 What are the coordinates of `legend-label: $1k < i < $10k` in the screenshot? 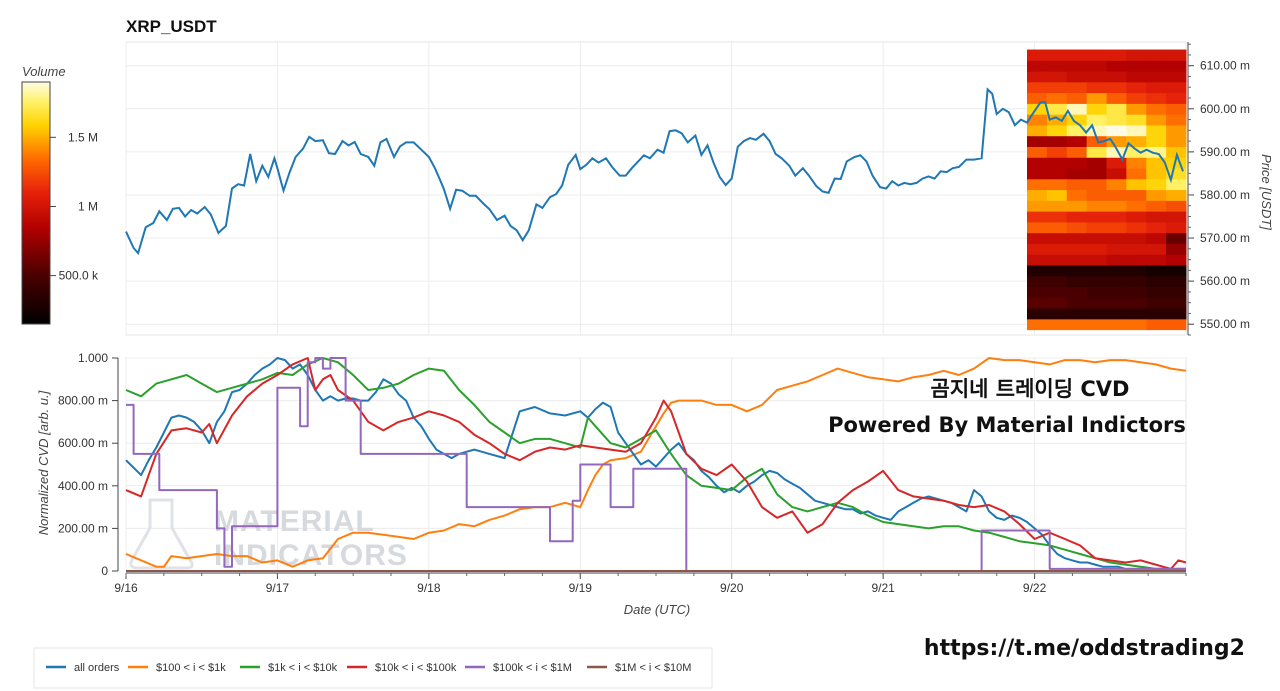 It's located at (303, 668).